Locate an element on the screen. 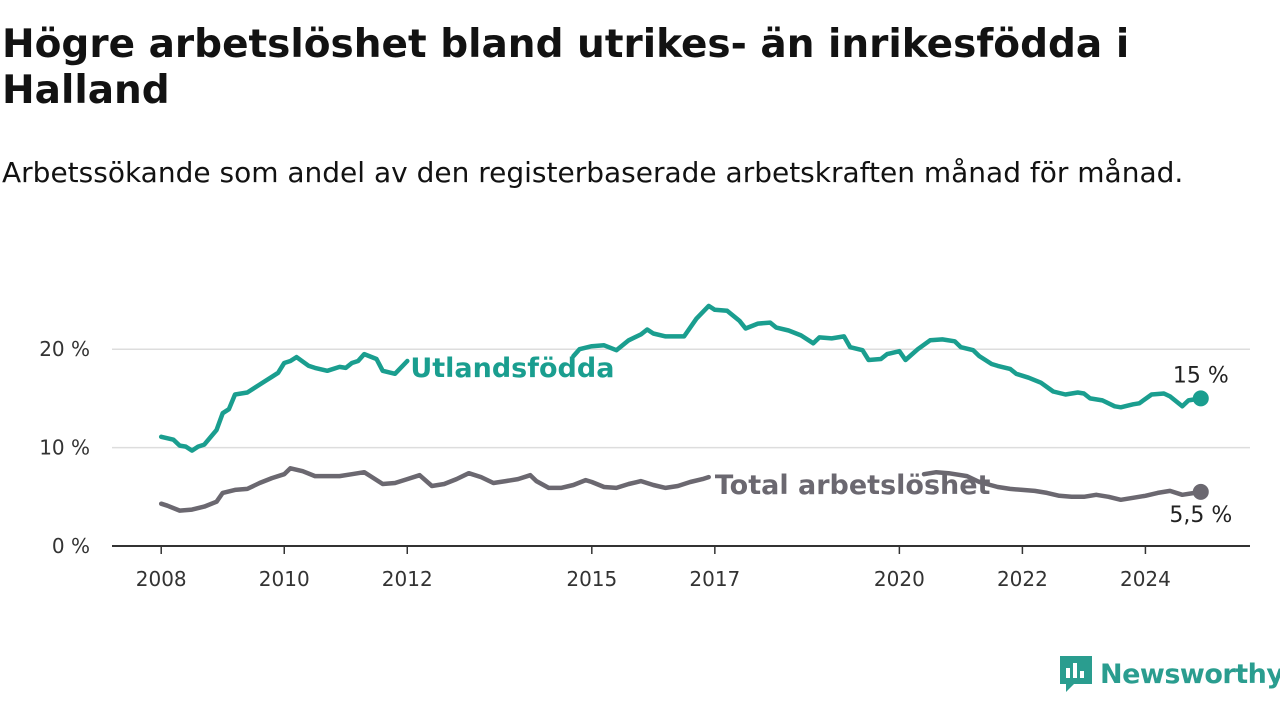 This screenshot has height=720, width=1280. x-axis: 2008 2010 2012 2015 2017 2020 2022 2024 is located at coordinates (681, 568).